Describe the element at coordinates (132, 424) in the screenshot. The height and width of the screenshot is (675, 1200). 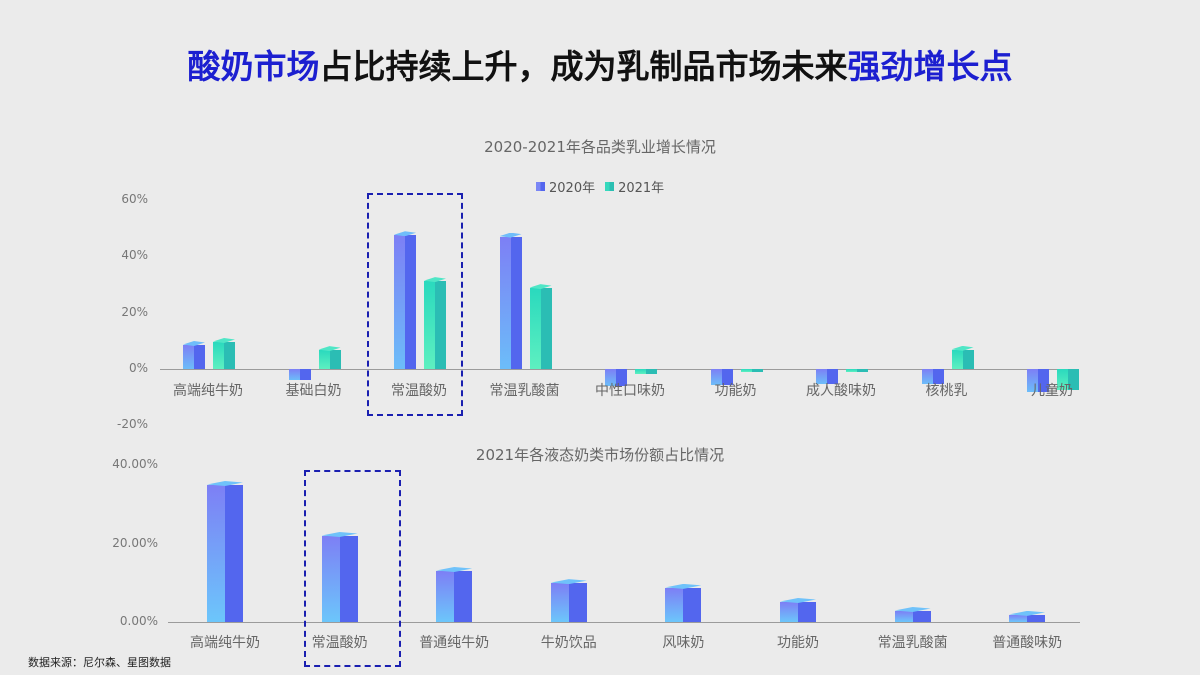
I see `y-tick-label: -20%` at that location.